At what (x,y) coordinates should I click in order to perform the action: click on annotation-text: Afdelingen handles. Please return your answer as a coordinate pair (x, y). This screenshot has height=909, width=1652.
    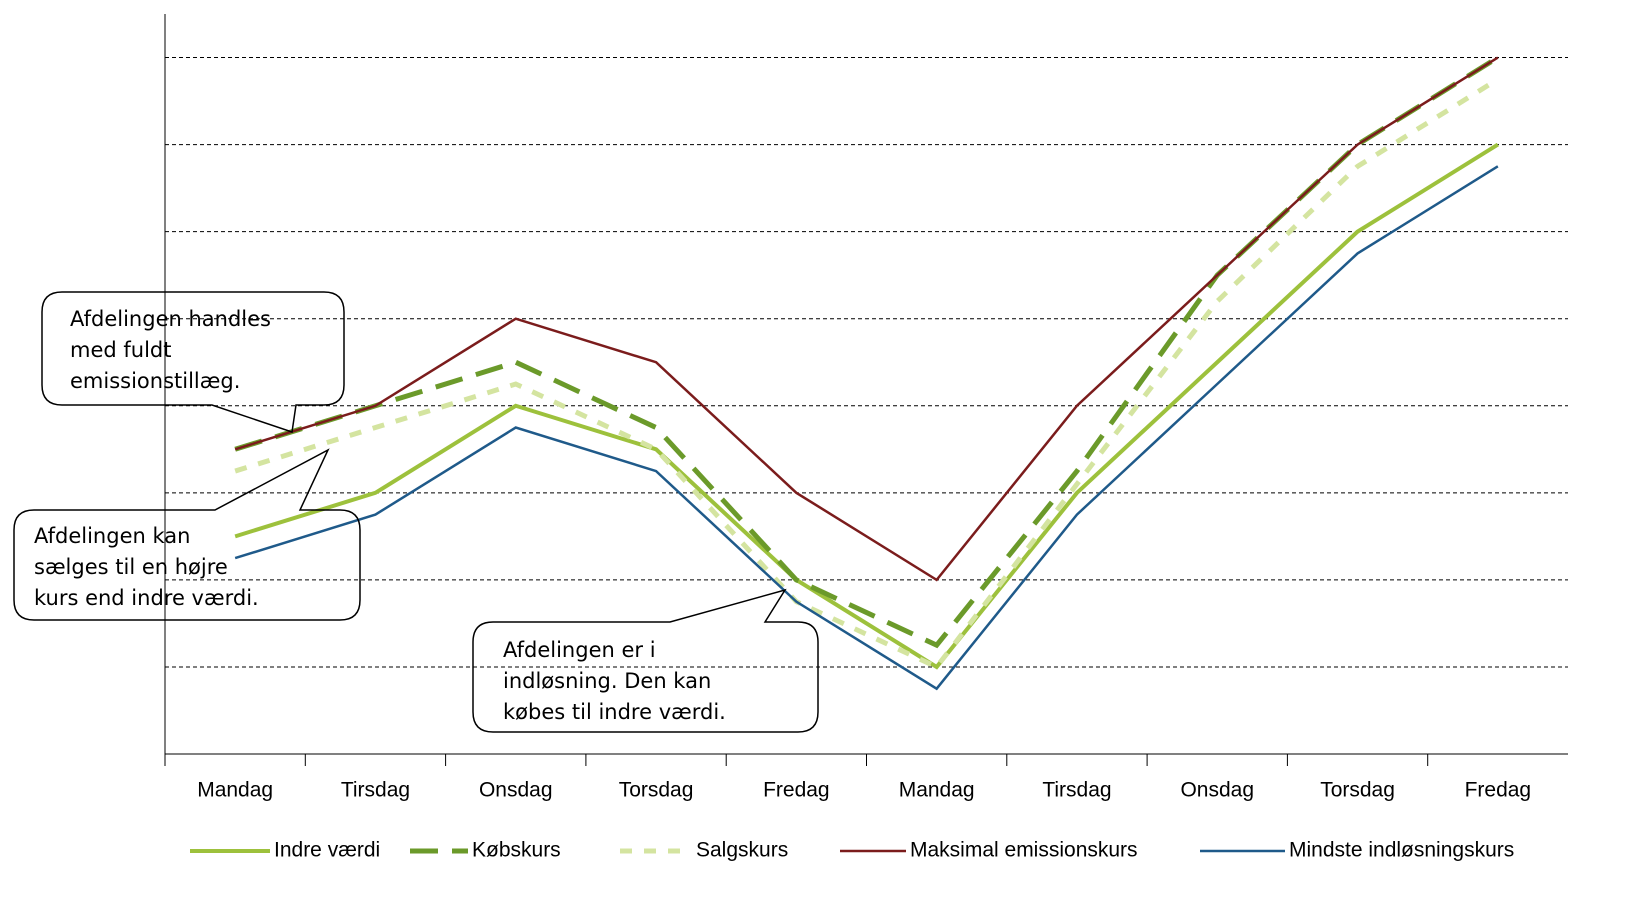
    Looking at the image, I should click on (170, 319).